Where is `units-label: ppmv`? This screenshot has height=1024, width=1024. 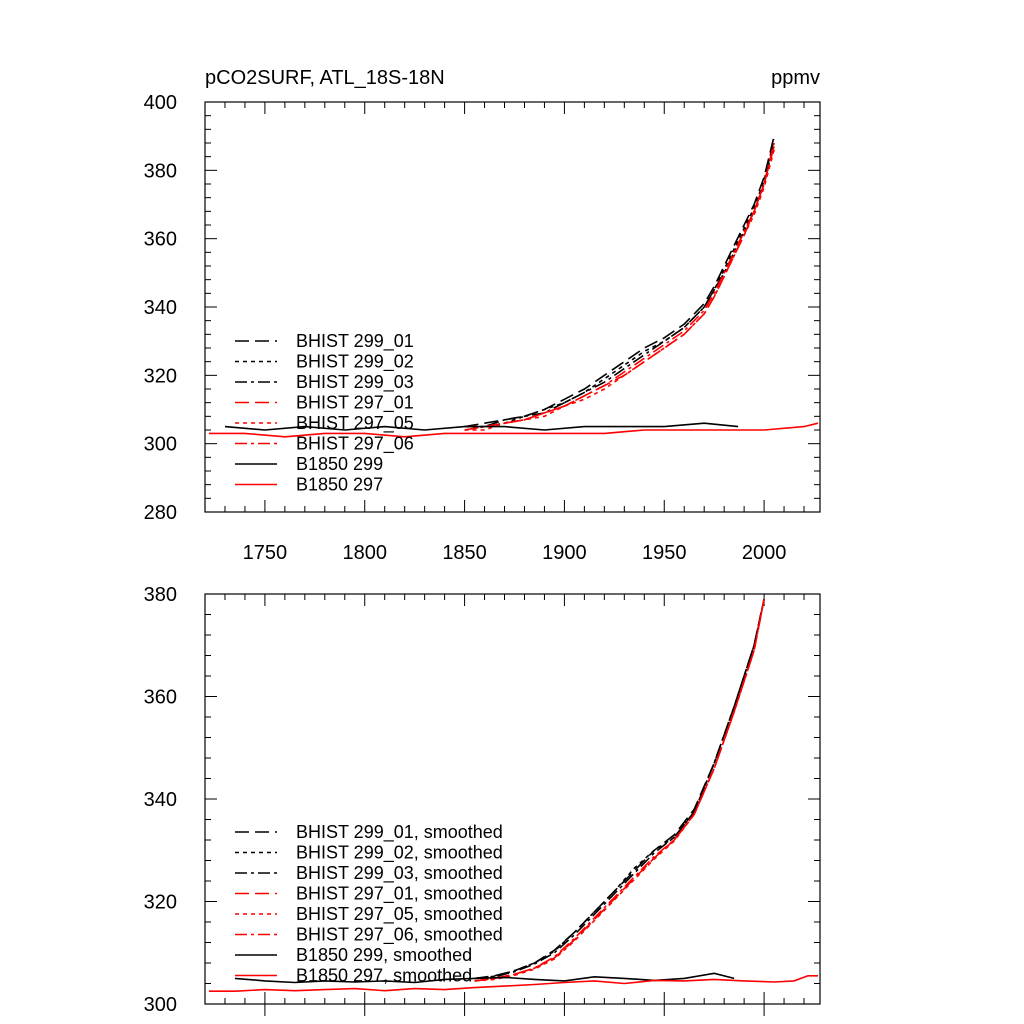 units-label: ppmv is located at coordinates (795, 78).